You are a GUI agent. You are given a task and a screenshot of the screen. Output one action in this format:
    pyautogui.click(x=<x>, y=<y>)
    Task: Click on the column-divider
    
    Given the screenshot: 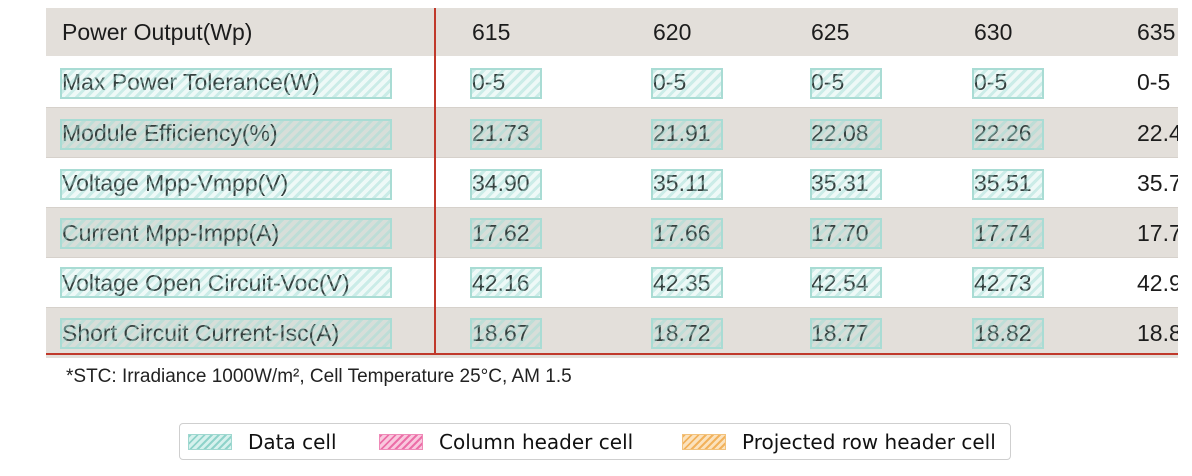 What is the action you would take?
    pyautogui.click(x=435, y=181)
    